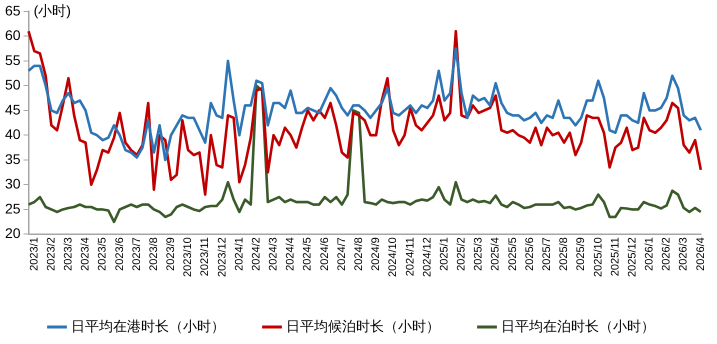 This screenshot has height=344, width=717. I want to click on legend-label: 日平均在泊时长（小时）, so click(578, 326).